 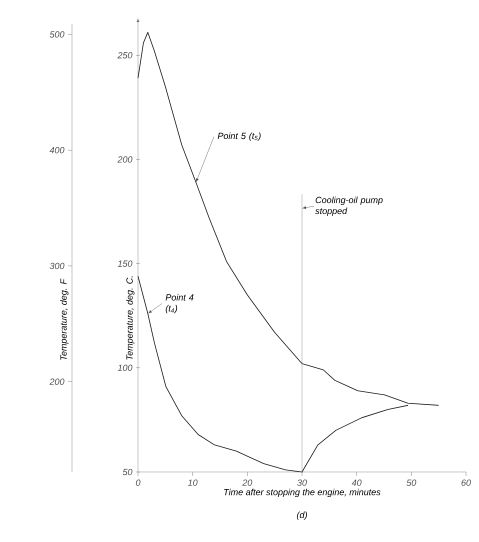 What do you see at coordinates (411, 483) in the screenshot?
I see `x-tick-label: 50` at bounding box center [411, 483].